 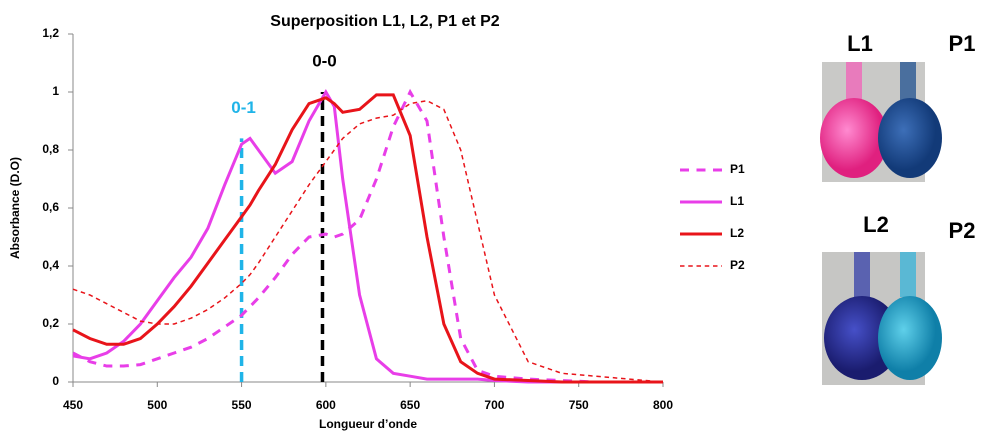 I want to click on legend-label: L1, so click(x=737, y=201).